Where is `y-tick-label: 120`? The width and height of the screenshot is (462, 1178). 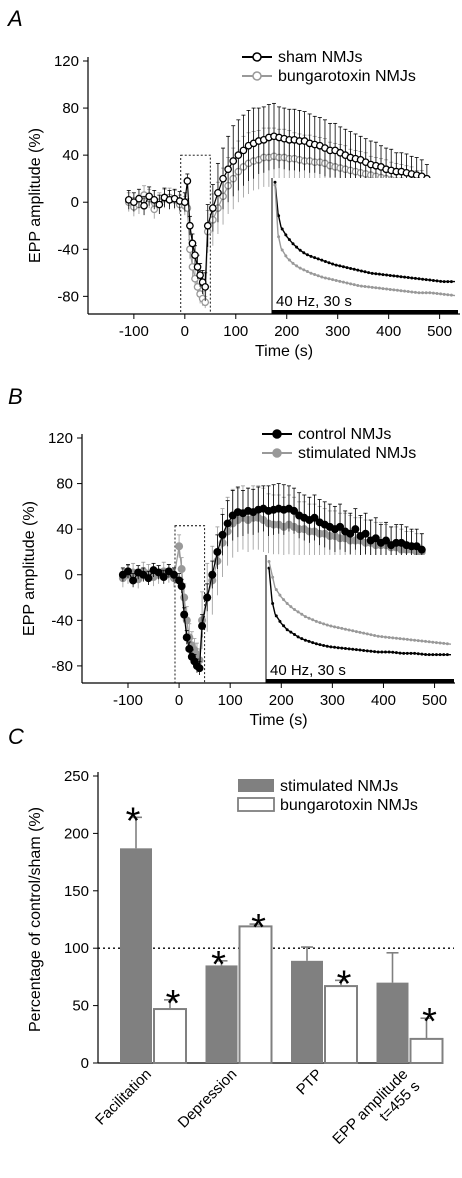
y-tick-label: 120 is located at coordinates (60, 438).